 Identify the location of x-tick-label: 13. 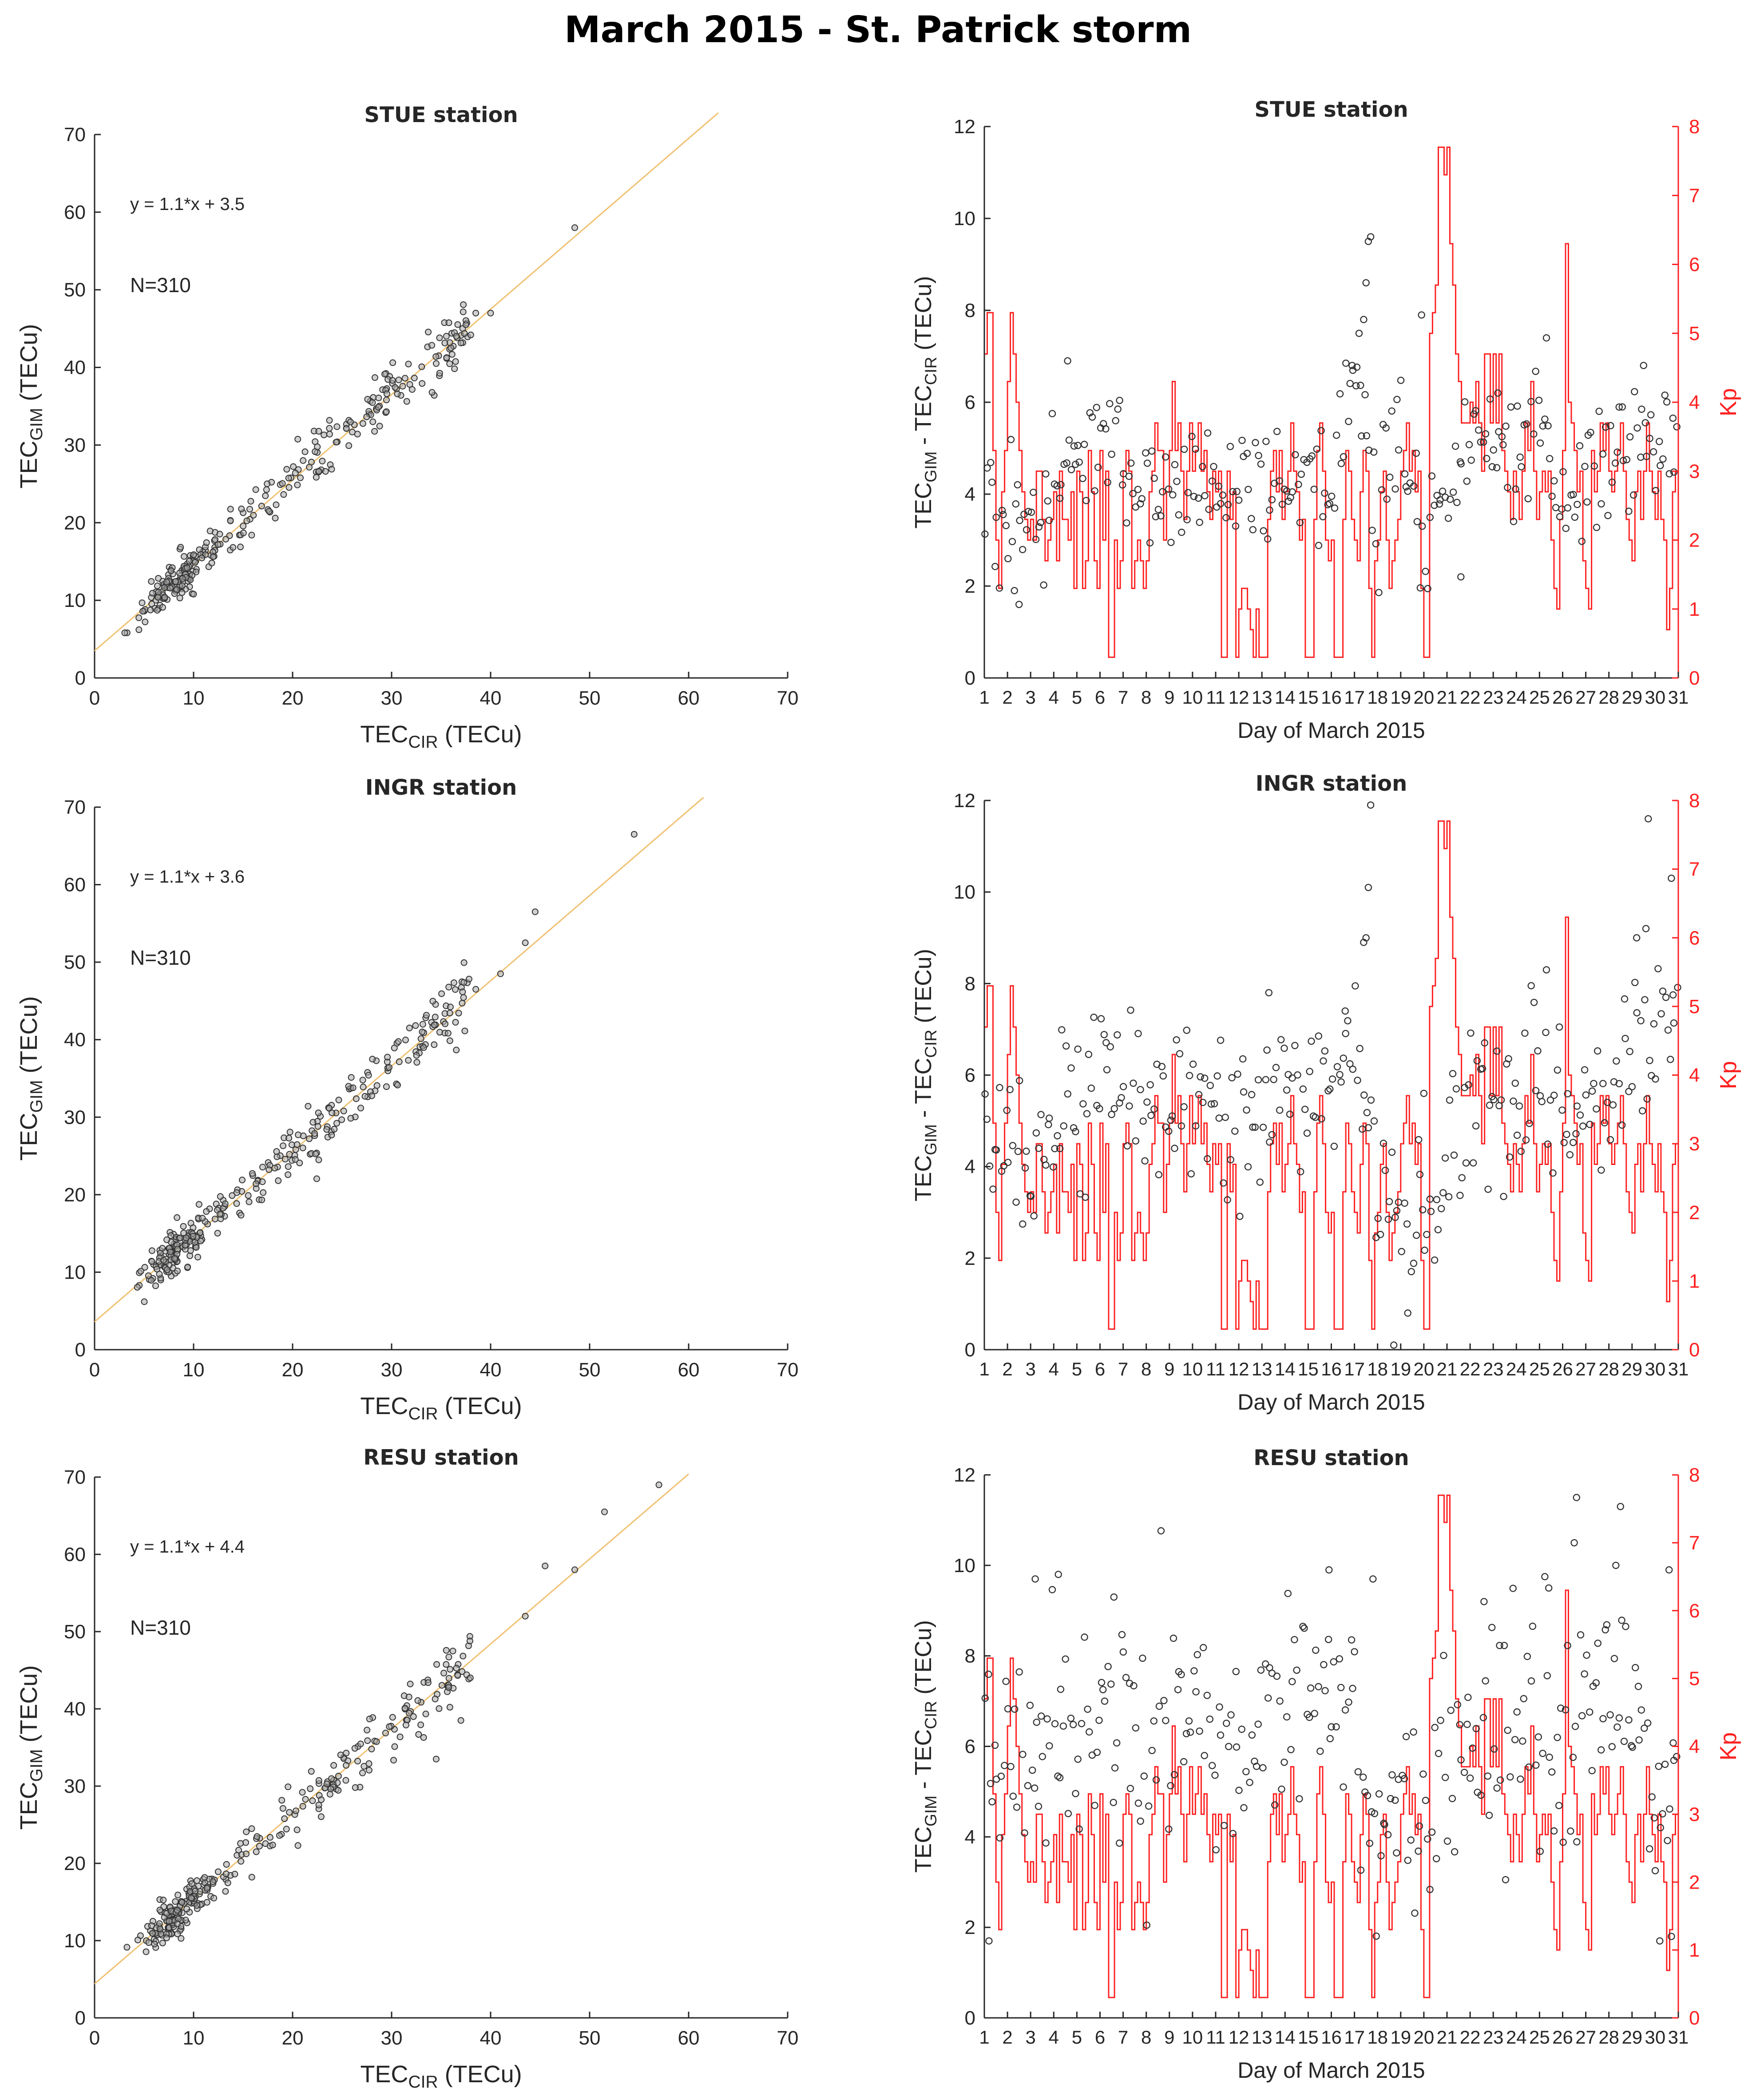
(1262, 1369).